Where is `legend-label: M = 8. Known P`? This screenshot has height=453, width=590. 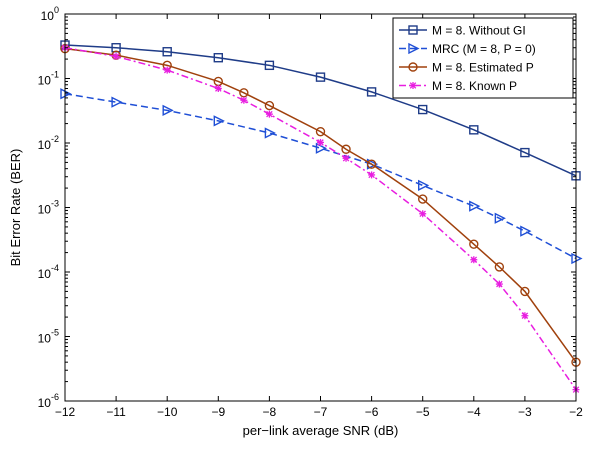
legend-label: M = 8. Known P is located at coordinates (474, 86).